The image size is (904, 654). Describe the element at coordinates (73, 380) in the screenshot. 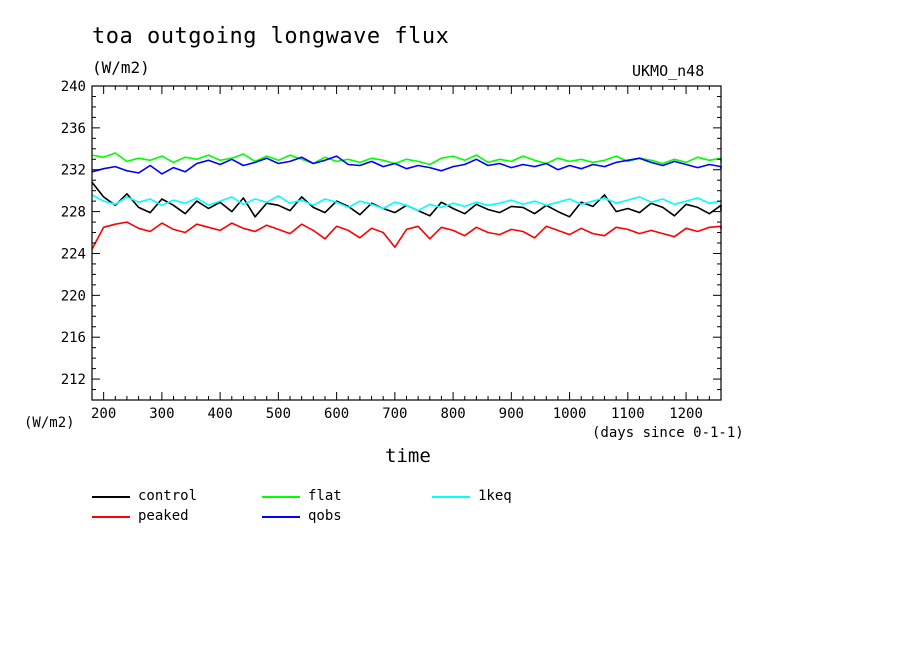

I see `y-tick-label: 212` at that location.